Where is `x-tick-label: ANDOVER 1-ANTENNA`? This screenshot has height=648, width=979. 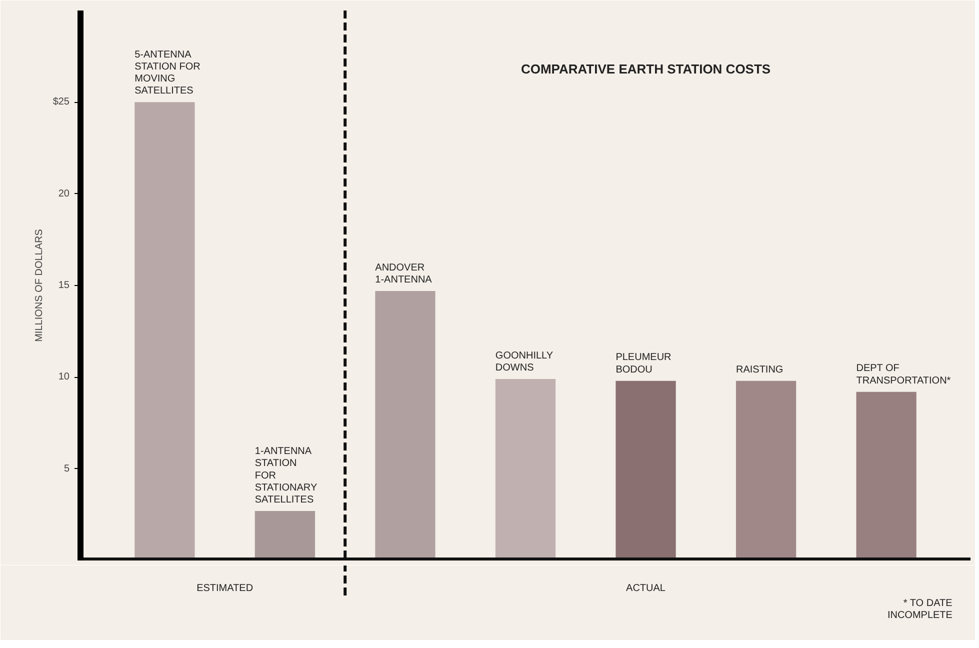
x-tick-label: ANDOVER 1-ANTENNA is located at coordinates (403, 274).